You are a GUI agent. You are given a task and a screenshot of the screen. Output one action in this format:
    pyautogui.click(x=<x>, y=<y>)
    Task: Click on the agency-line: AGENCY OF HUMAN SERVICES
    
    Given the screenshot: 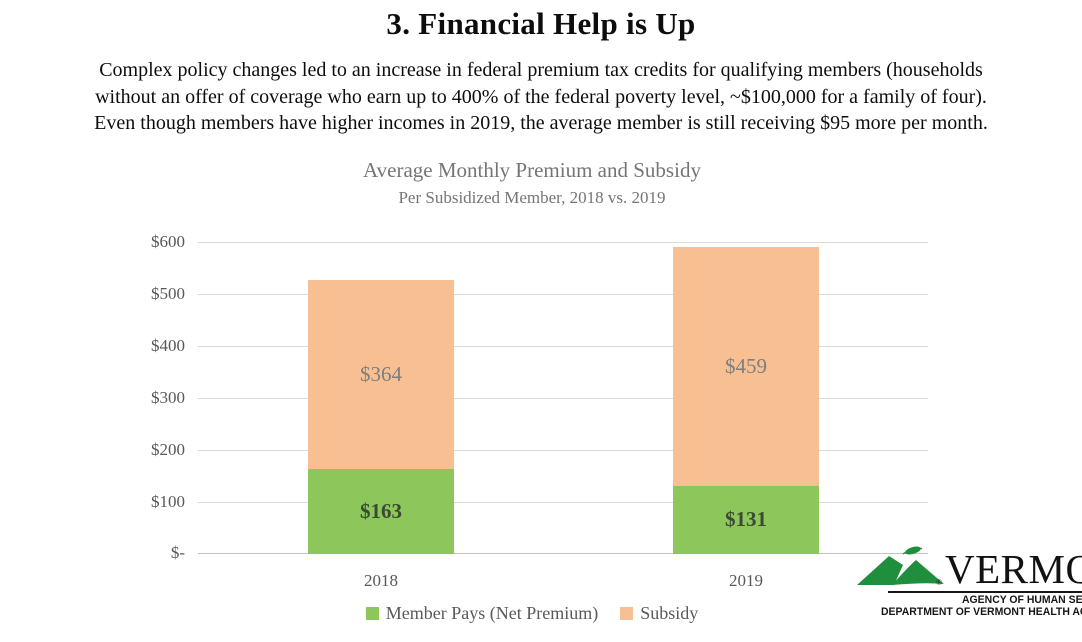 What is the action you would take?
    pyautogui.click(x=1022, y=600)
    